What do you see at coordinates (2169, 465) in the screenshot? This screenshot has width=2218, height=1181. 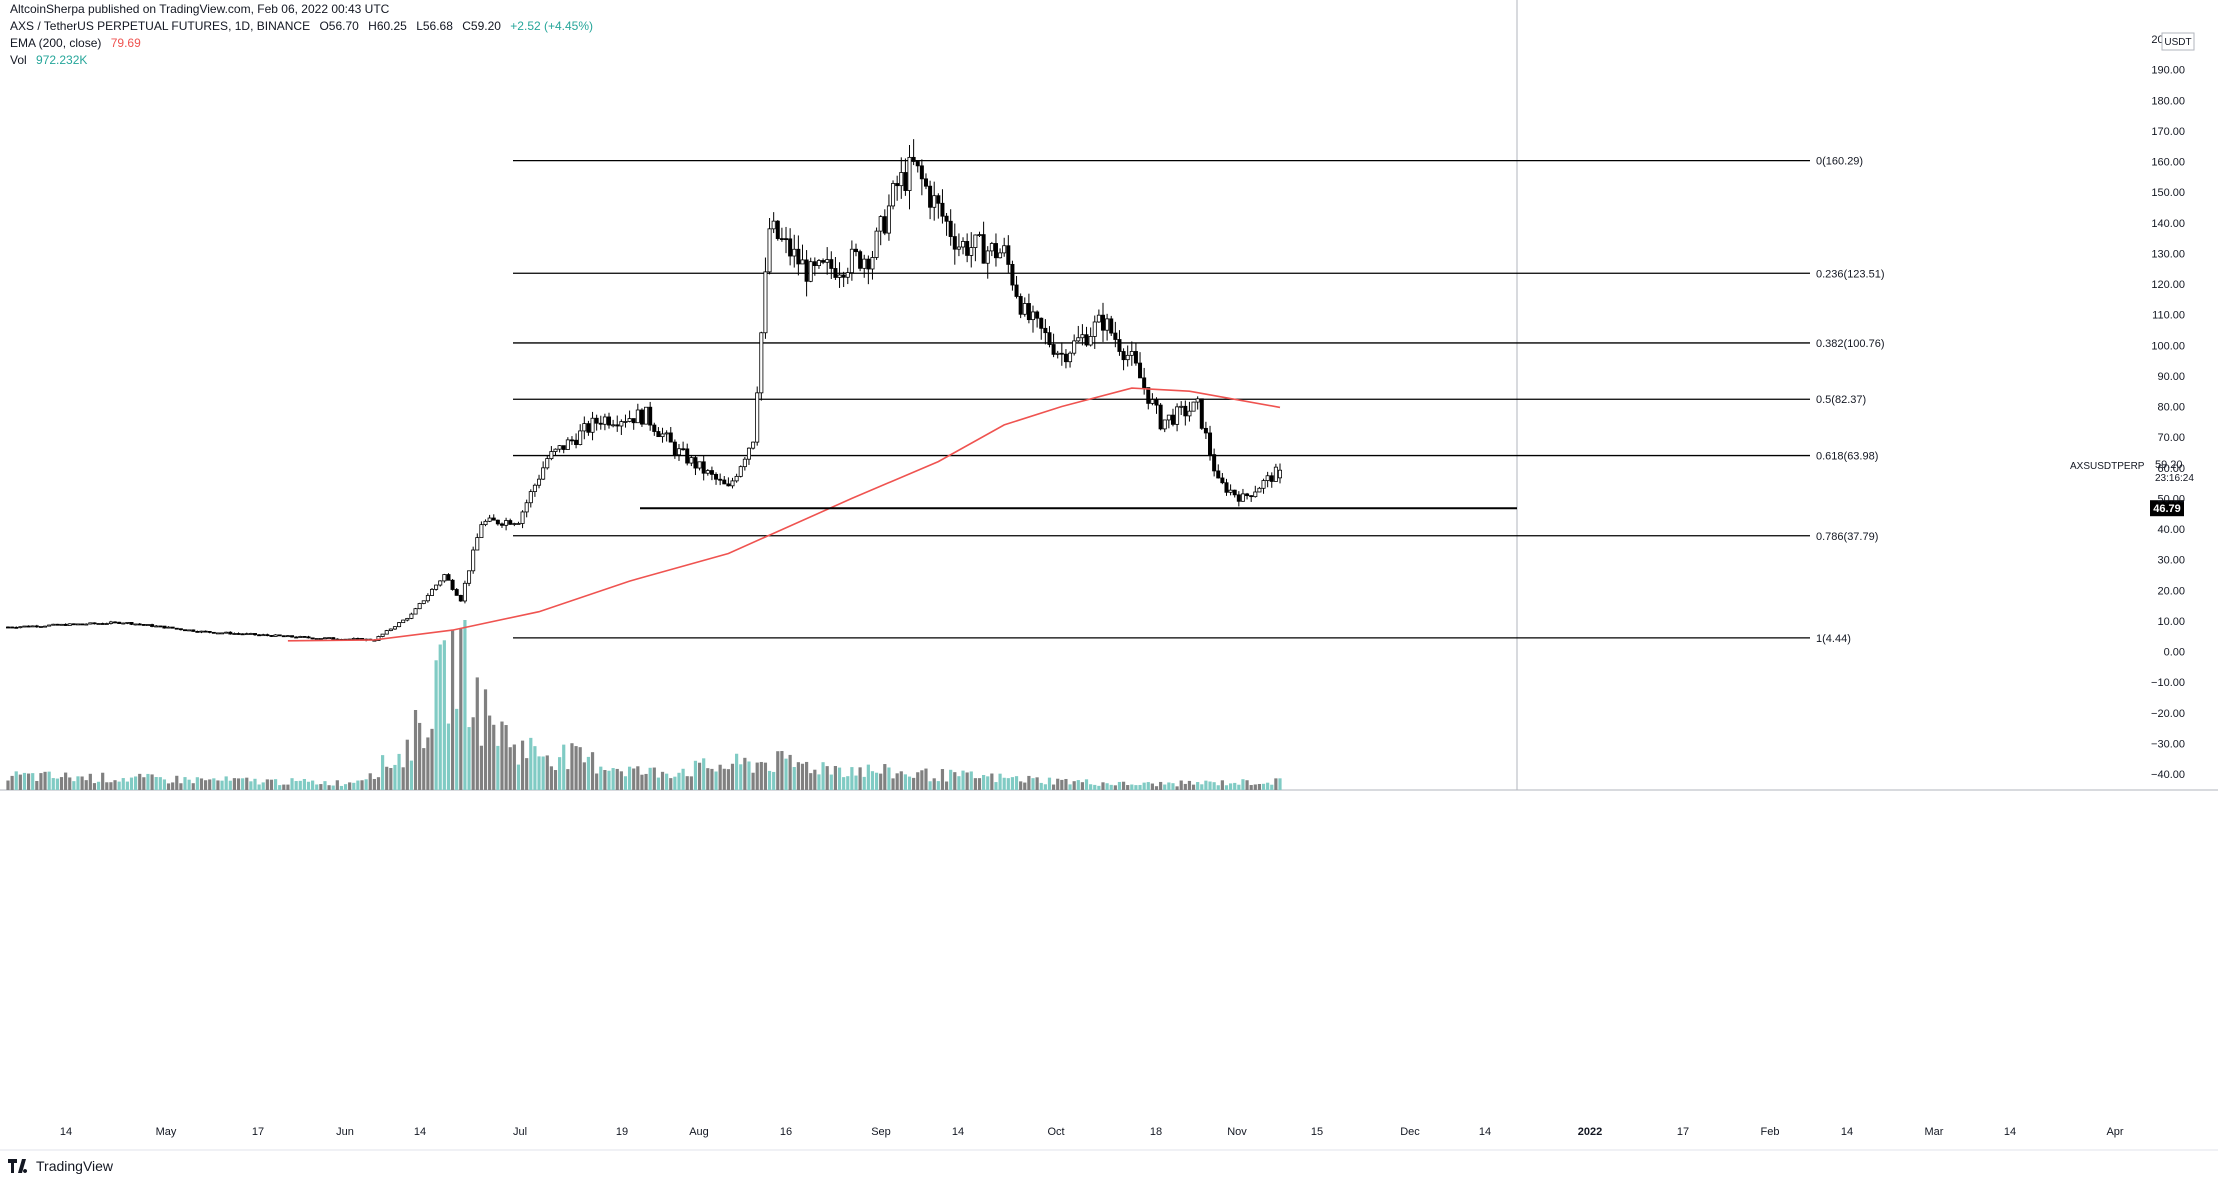 I see `last-price-label: 59.20` at bounding box center [2169, 465].